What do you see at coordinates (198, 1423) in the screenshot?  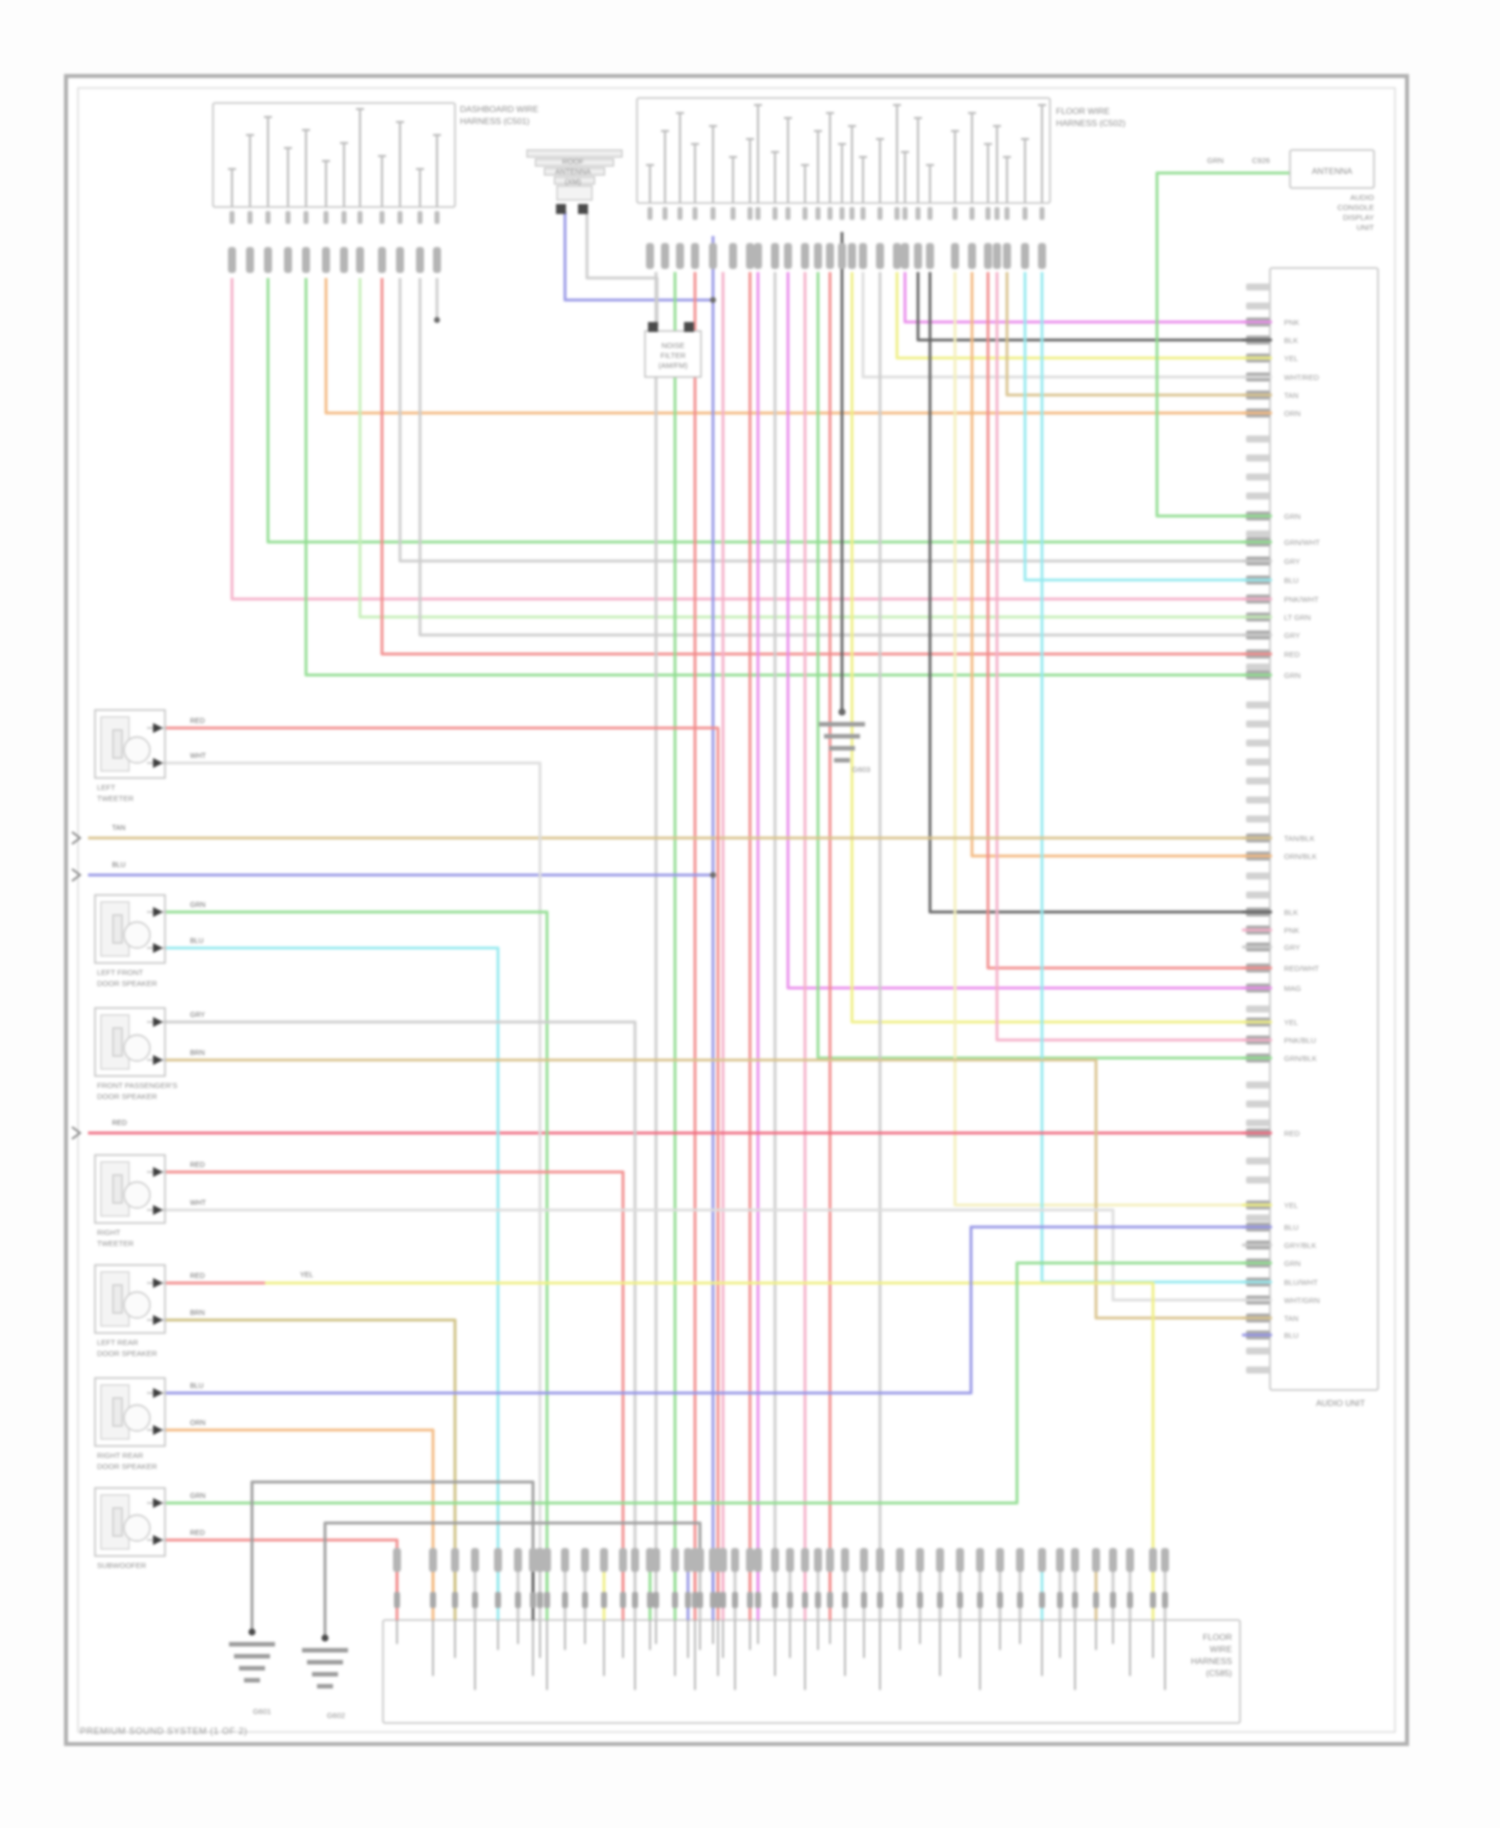 I see `wire-color-tag: ORN` at bounding box center [198, 1423].